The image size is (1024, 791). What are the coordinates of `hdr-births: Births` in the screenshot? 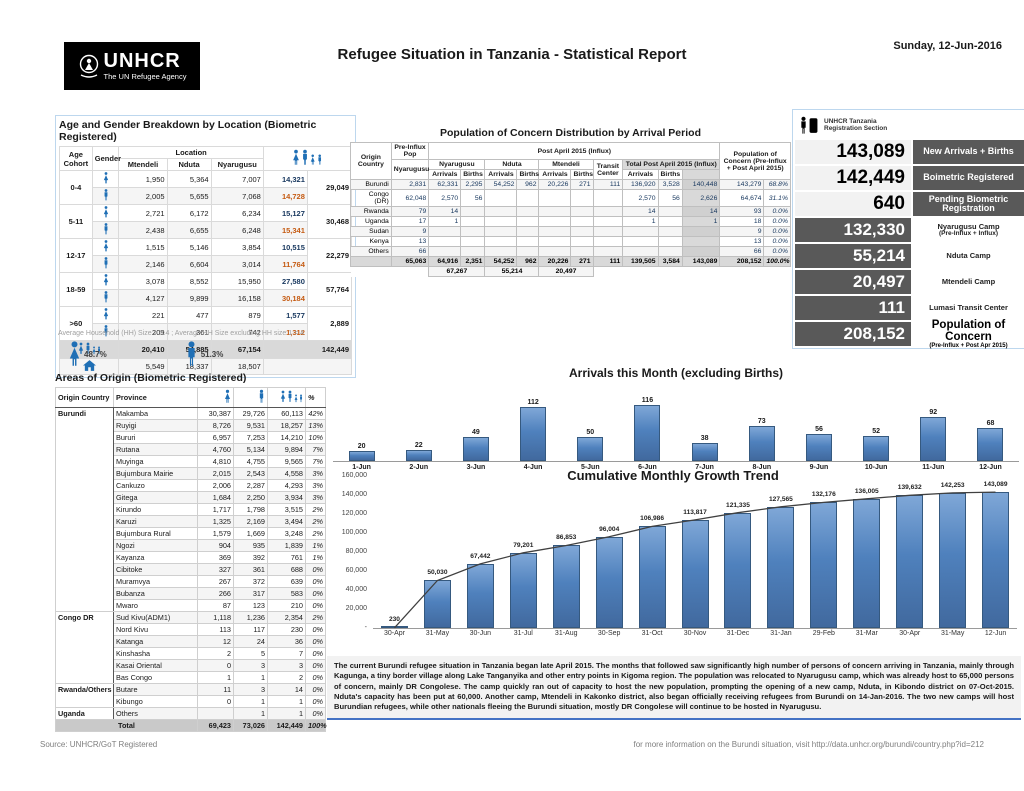 It's located at (528, 174).